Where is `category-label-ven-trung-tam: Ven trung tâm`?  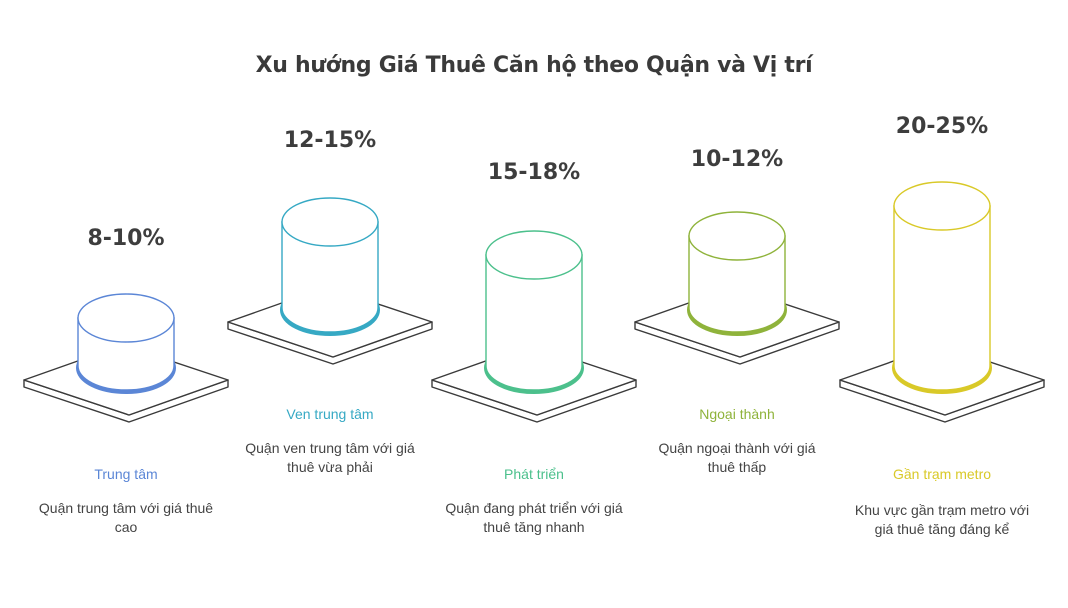 category-label-ven-trung-tam: Ven trung tâm is located at coordinates (330, 414).